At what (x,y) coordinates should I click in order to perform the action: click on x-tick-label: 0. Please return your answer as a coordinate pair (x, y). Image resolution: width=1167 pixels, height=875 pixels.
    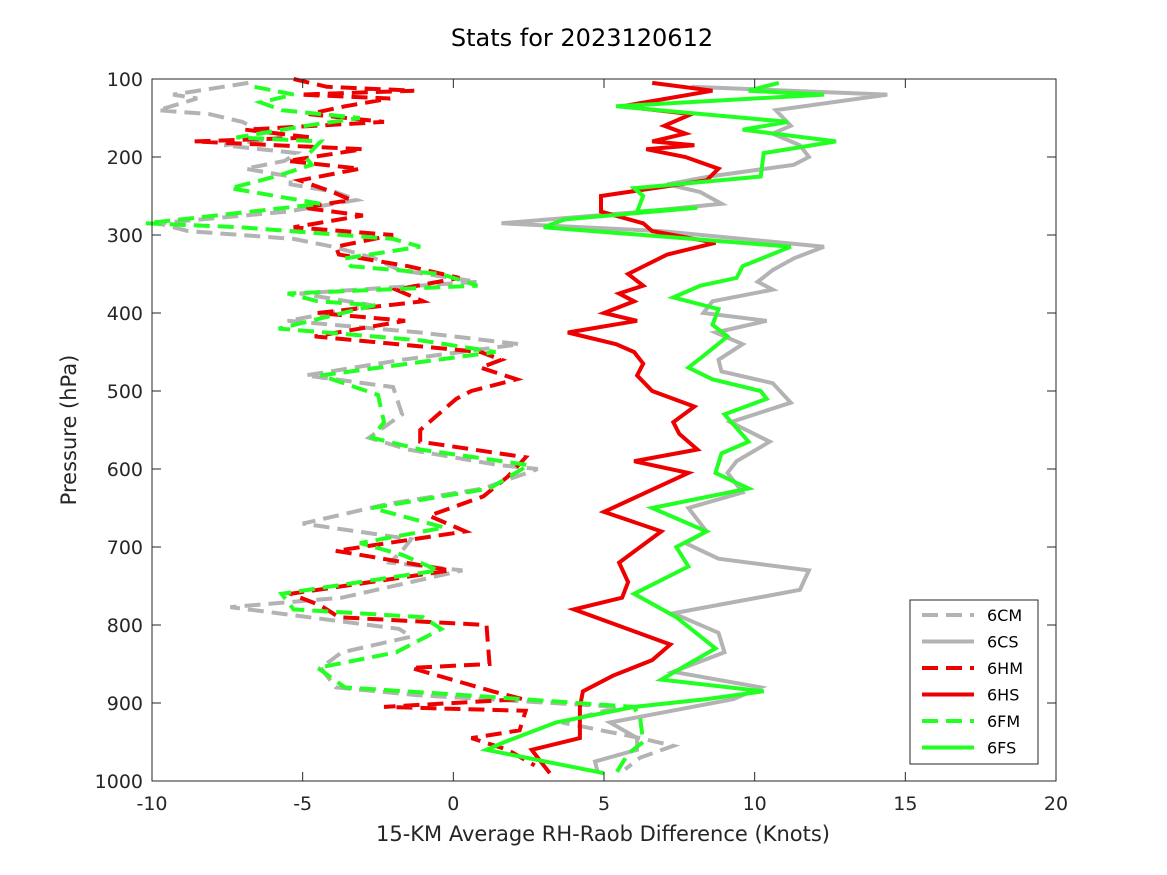
    Looking at the image, I should click on (453, 804).